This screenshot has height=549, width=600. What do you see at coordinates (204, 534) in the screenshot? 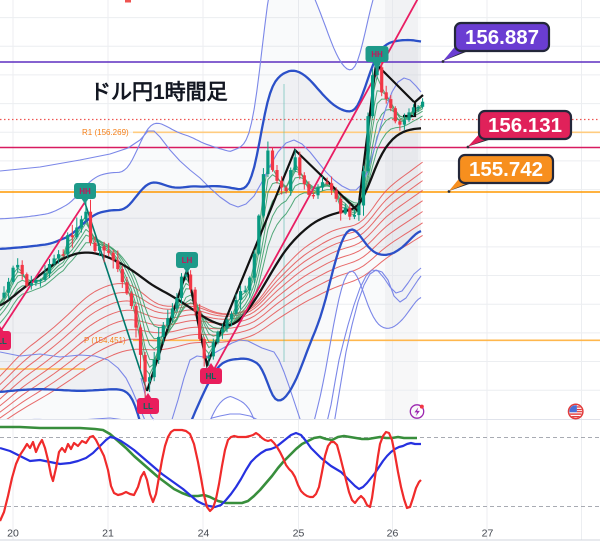
I see `svg-text: 24` at bounding box center [204, 534].